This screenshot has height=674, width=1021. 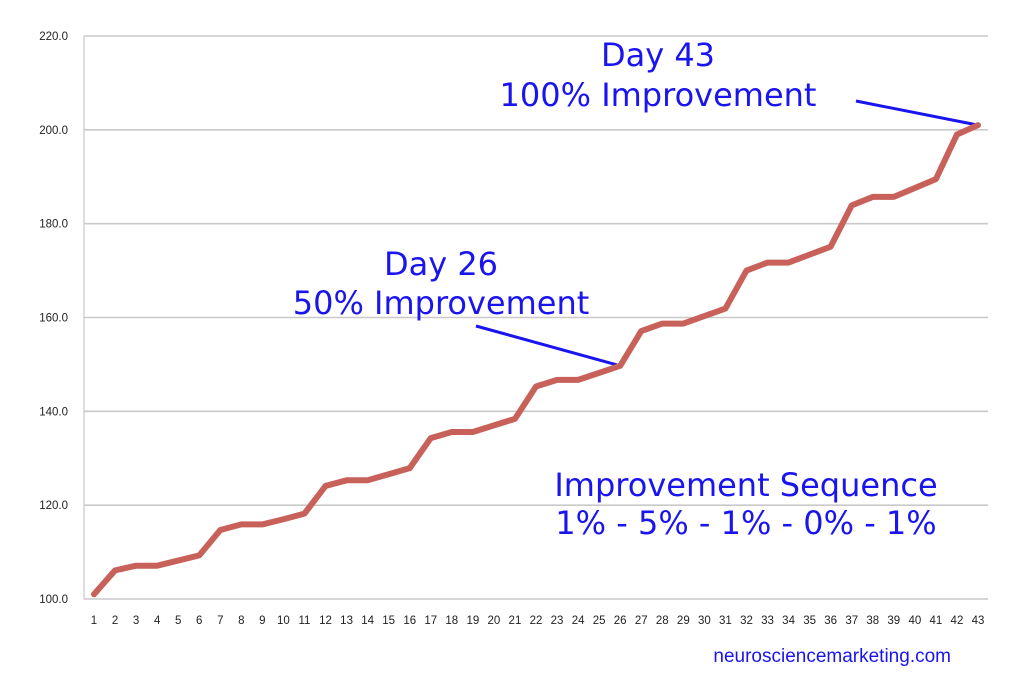 I want to click on x-tick-label: 1, so click(x=94, y=621).